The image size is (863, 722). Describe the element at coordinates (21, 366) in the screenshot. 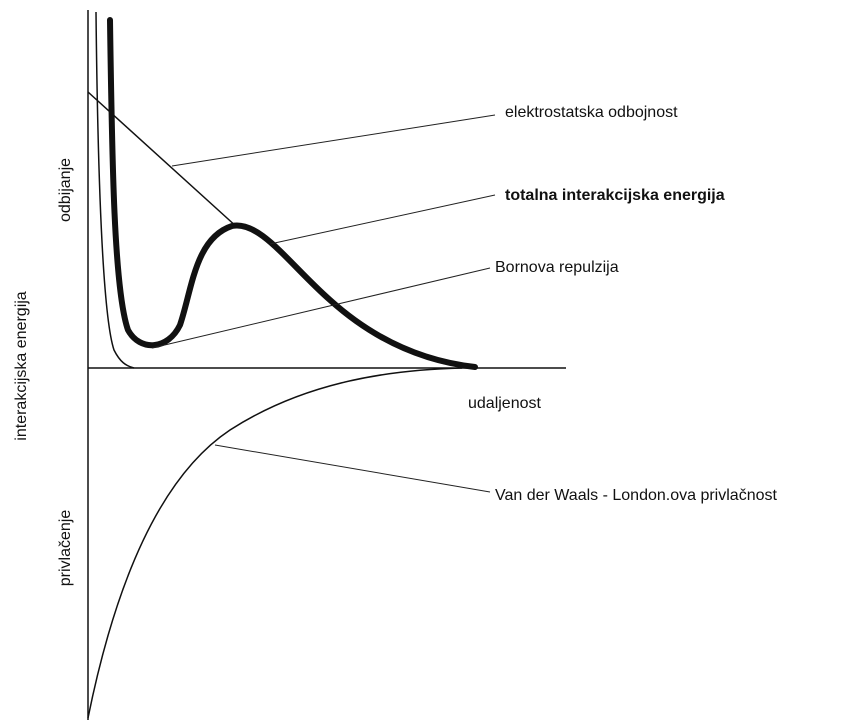

I see `label: interakcijska energija` at that location.